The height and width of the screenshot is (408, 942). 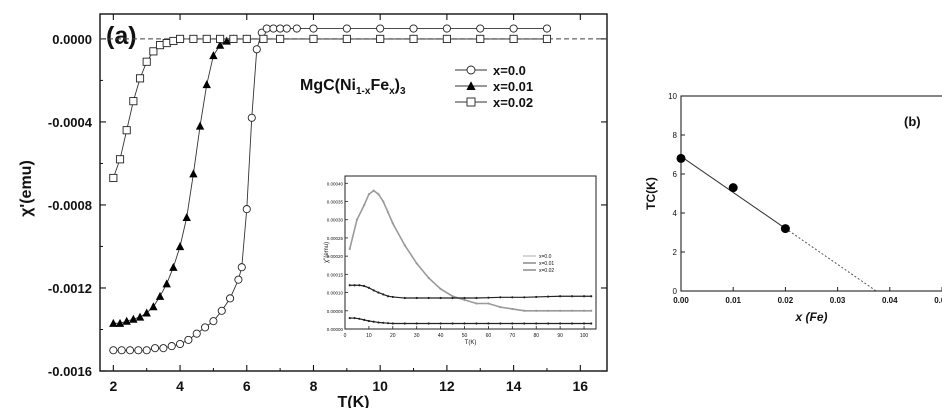 What do you see at coordinates (890, 300) in the screenshot?
I see `panel-b-x-tick-label: 0.04` at bounding box center [890, 300].